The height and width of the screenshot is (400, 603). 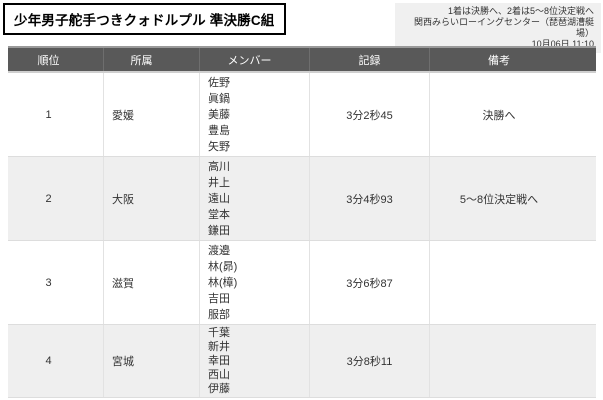 What do you see at coordinates (219, 389) in the screenshot?
I see `member-name: 伊藤` at bounding box center [219, 389].